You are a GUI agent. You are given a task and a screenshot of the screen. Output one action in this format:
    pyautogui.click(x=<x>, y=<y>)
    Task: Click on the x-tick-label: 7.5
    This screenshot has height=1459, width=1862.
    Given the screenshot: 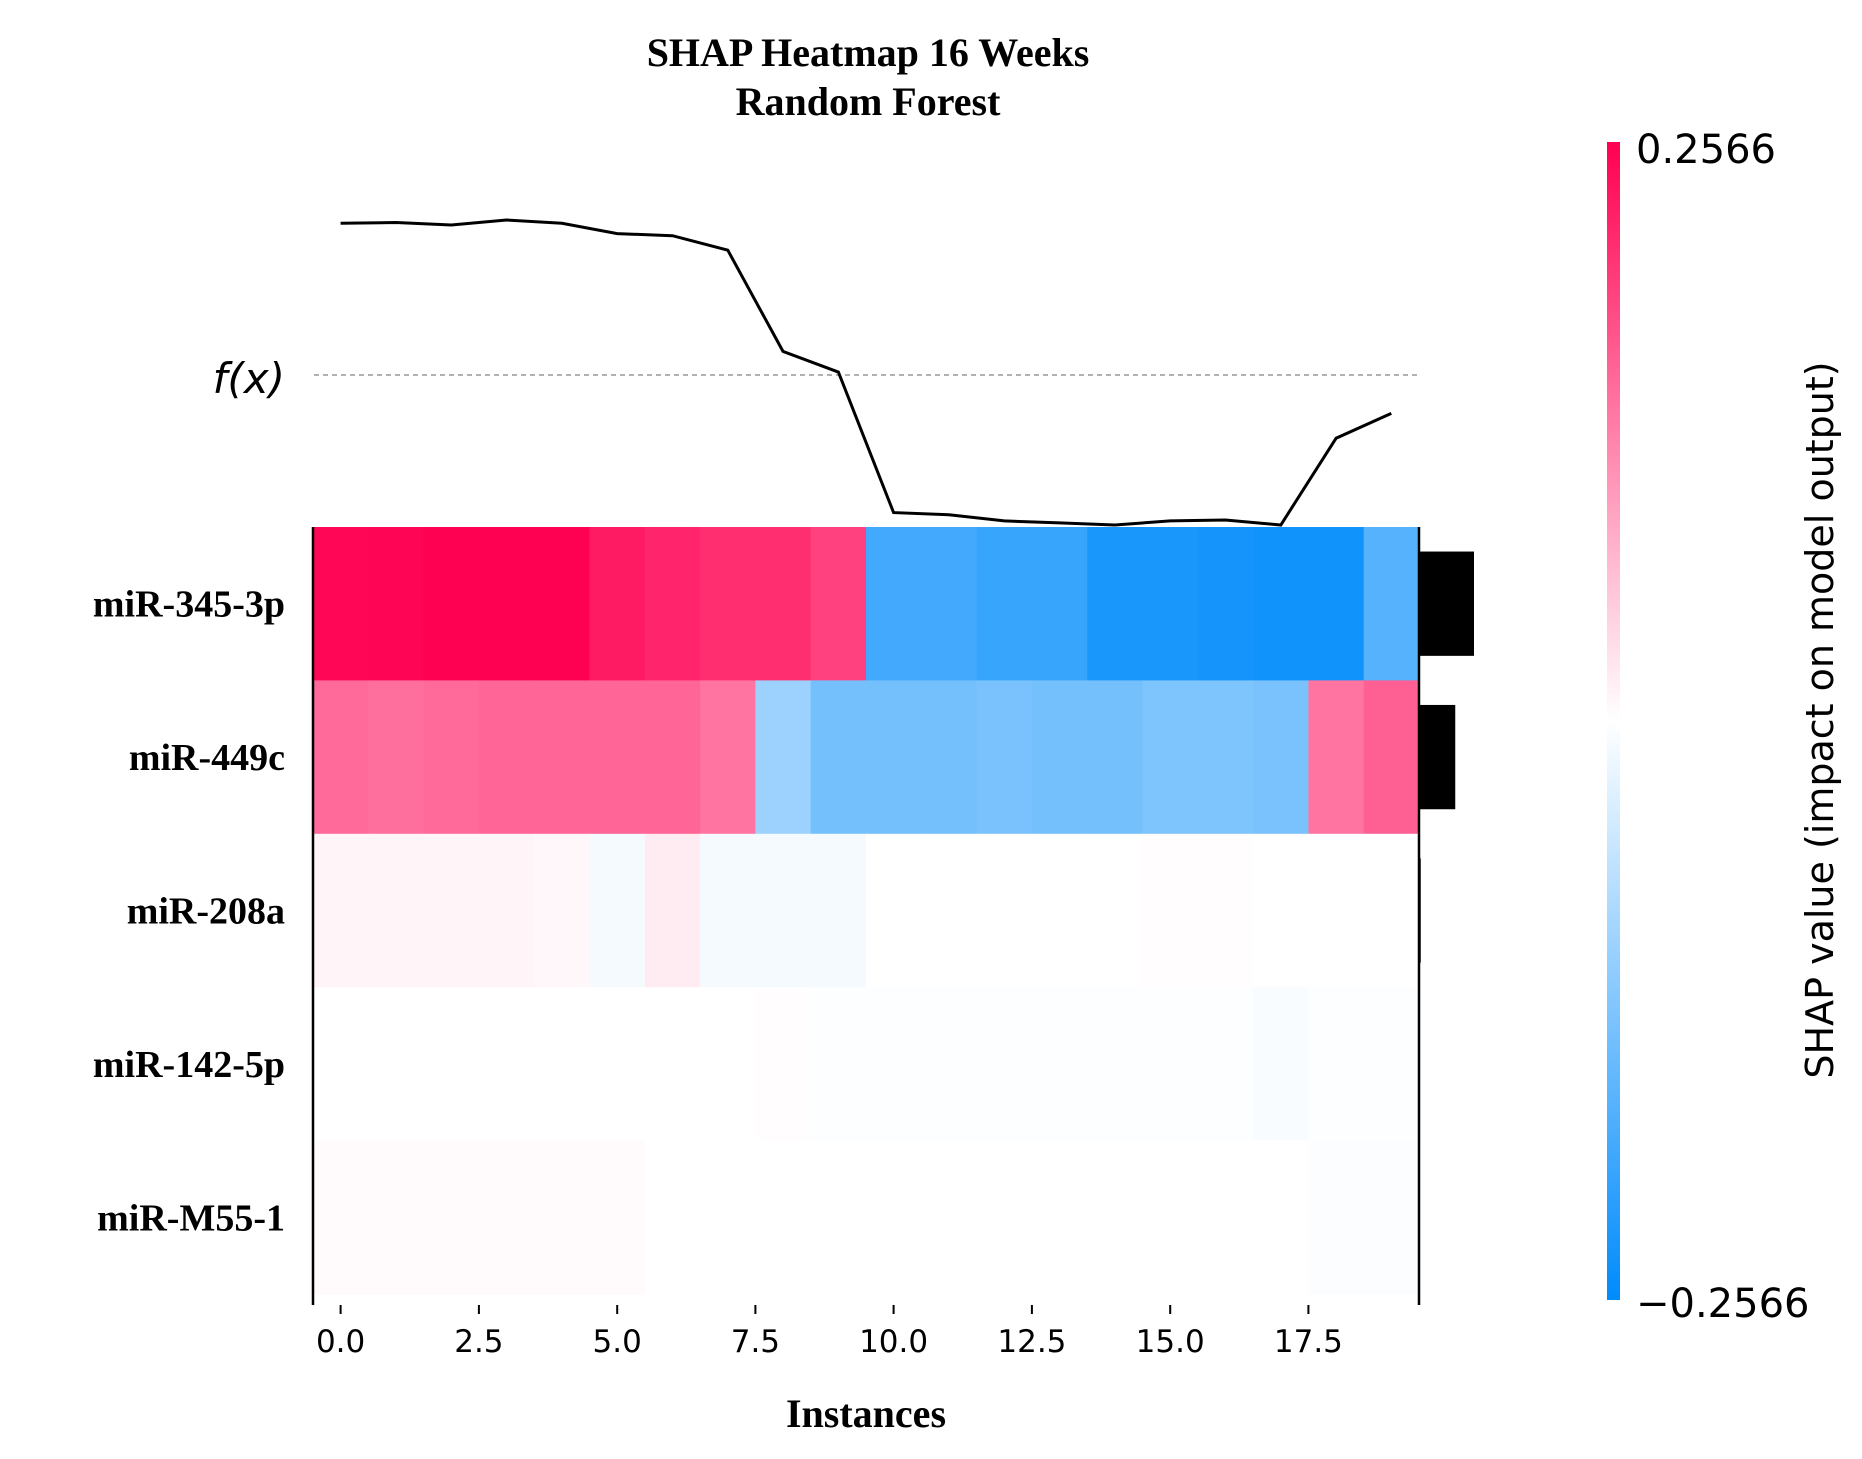 What is the action you would take?
    pyautogui.click(x=755, y=1342)
    